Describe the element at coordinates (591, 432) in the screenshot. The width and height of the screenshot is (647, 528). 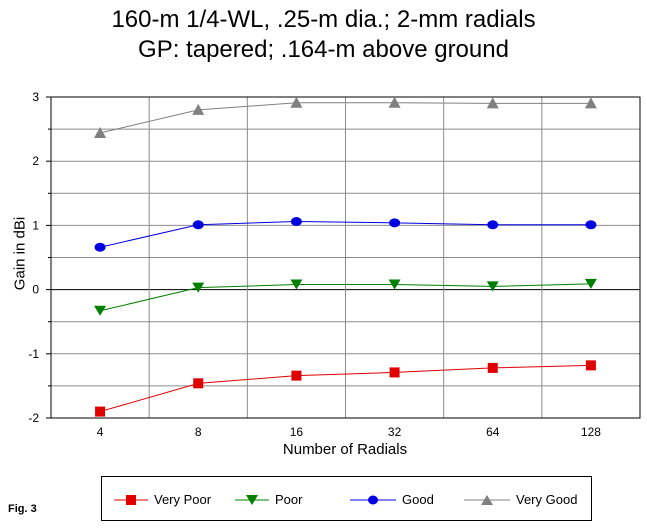
I see `x-tick-label: 128` at that location.